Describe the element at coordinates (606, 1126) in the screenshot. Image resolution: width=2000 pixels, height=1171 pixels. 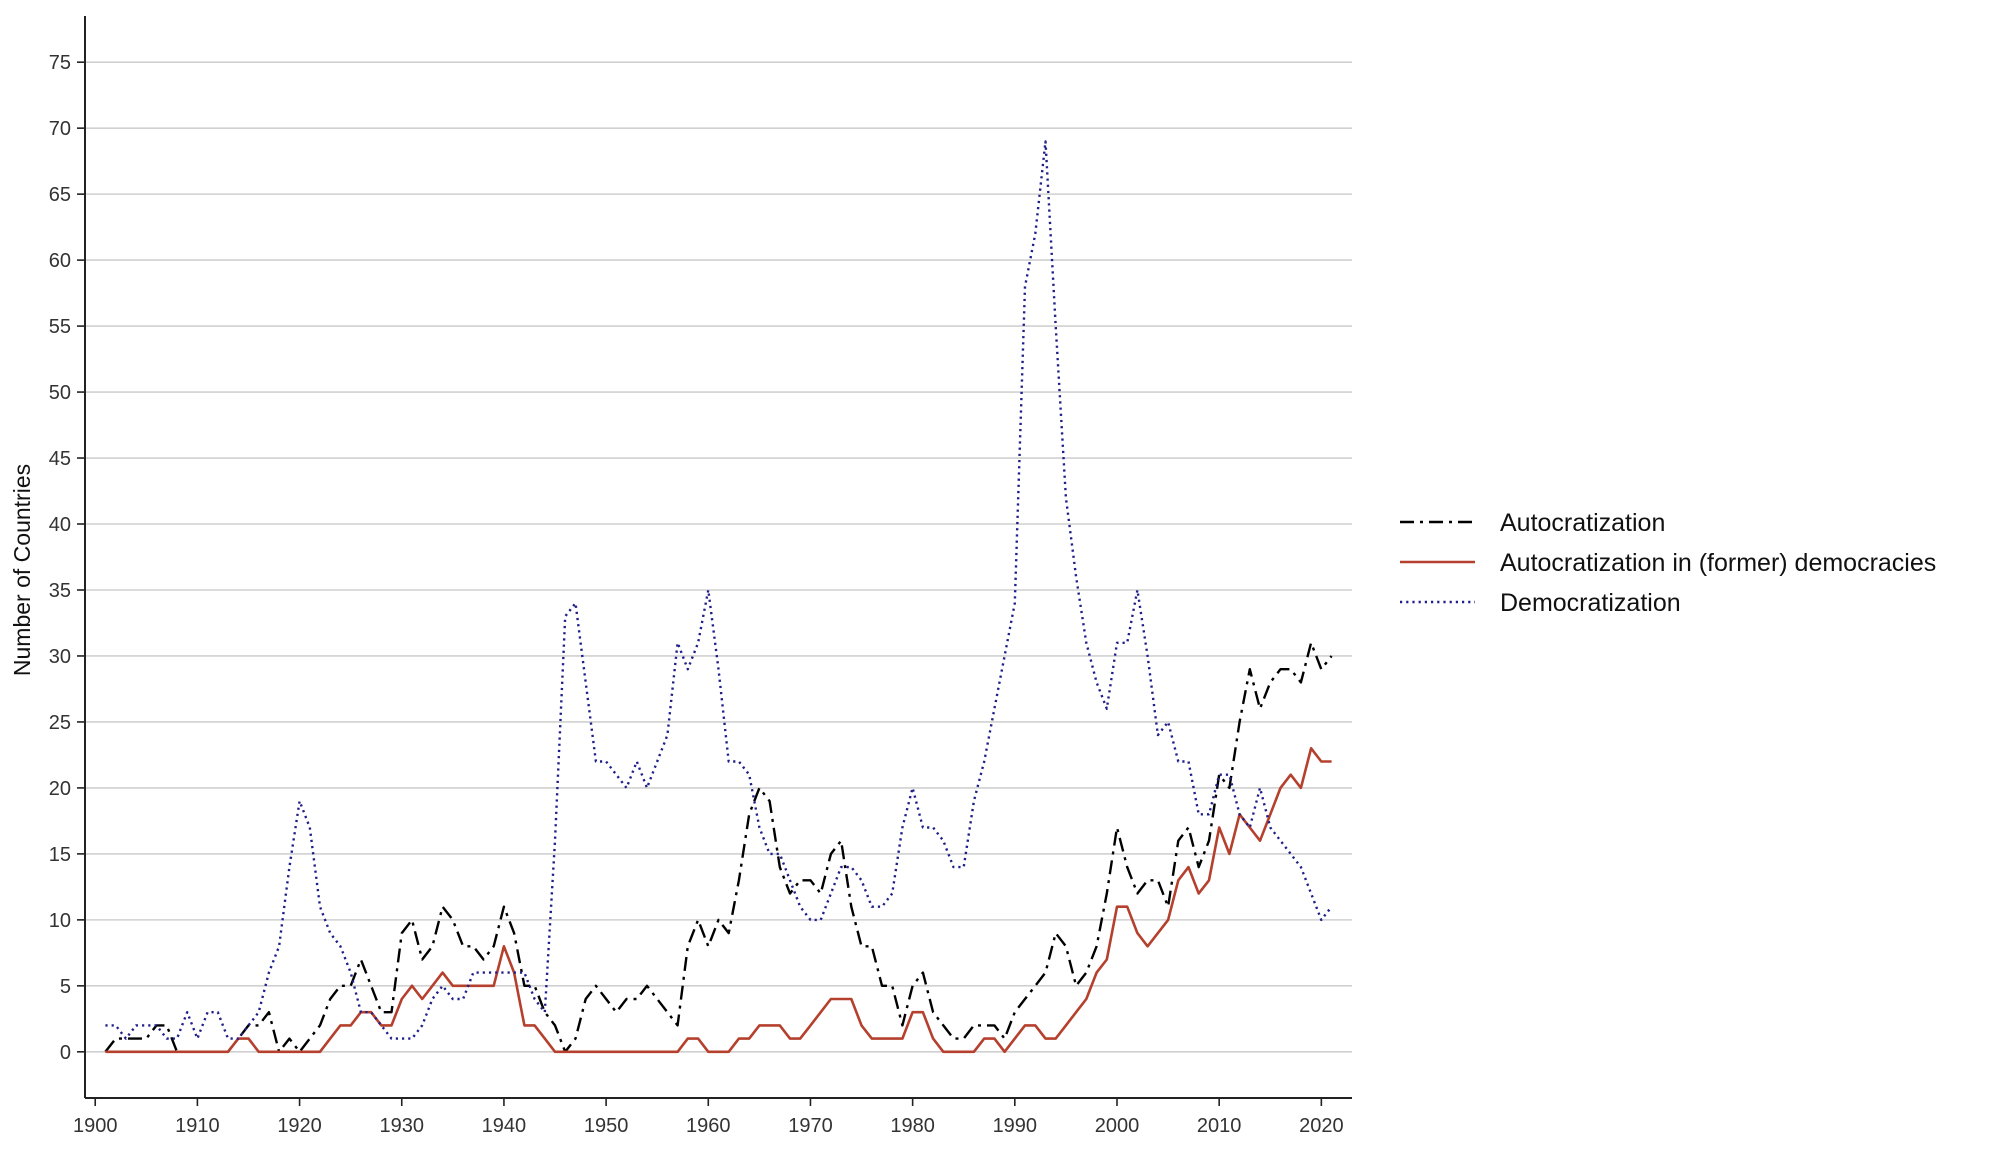
I see `x-tick-label: 1950` at that location.